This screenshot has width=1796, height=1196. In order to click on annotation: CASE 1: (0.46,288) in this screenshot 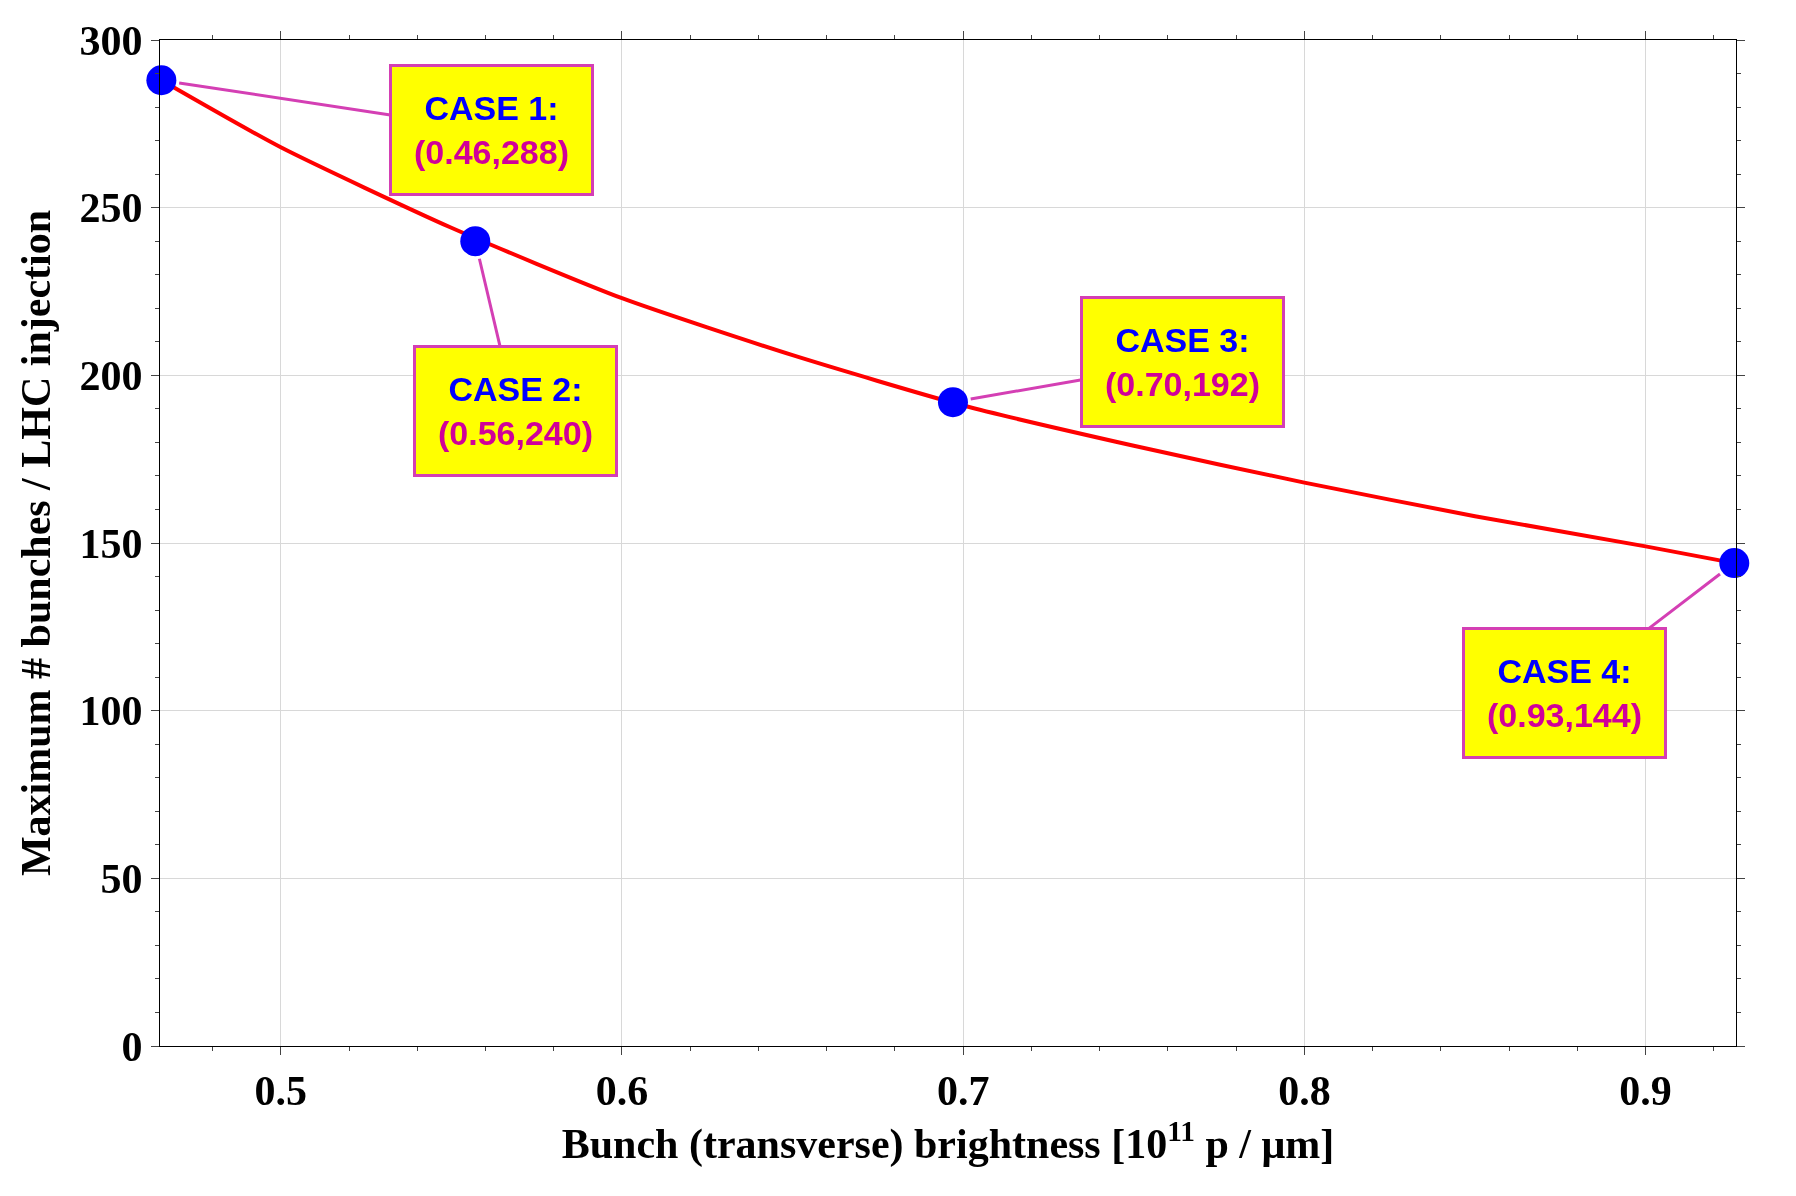, I will do `click(491, 130)`.